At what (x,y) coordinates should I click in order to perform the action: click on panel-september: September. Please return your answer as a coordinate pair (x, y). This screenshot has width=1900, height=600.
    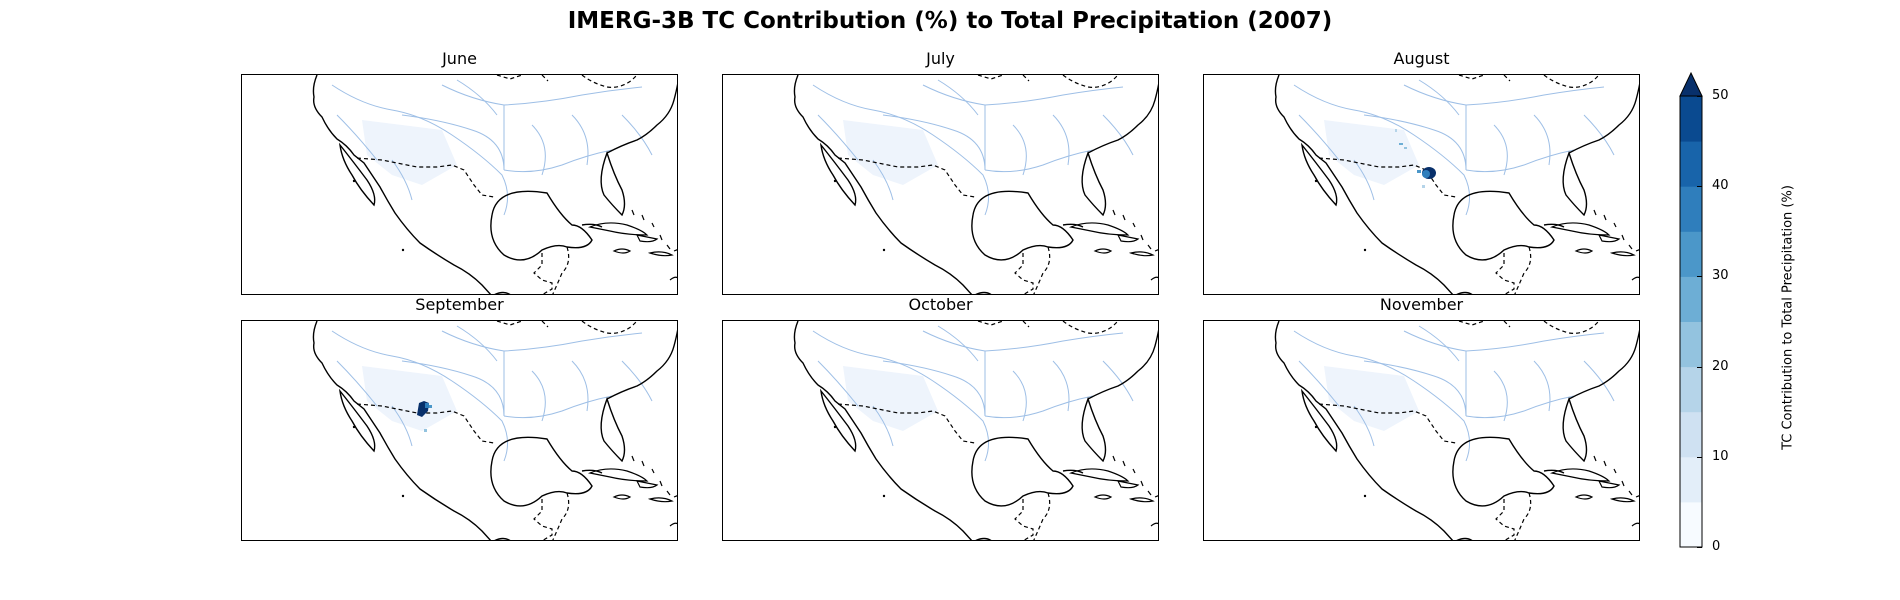
    Looking at the image, I should click on (459, 418).